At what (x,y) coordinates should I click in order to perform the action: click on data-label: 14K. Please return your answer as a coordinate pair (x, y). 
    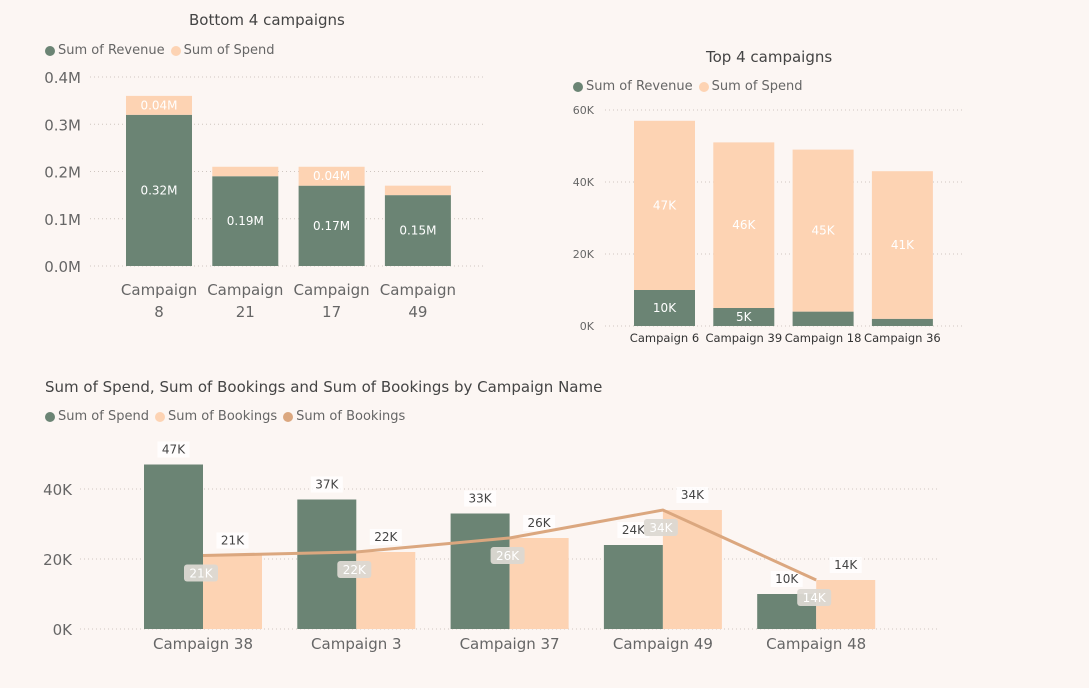
    Looking at the image, I should click on (846, 565).